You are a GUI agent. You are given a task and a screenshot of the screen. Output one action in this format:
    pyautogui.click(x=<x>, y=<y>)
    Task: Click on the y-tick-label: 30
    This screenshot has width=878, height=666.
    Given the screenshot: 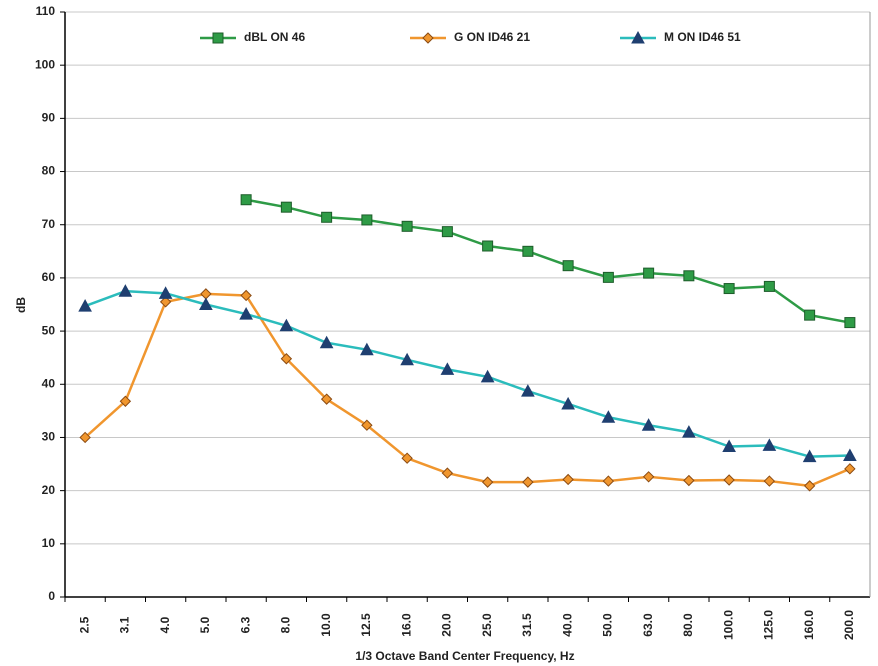 What is the action you would take?
    pyautogui.click(x=49, y=437)
    